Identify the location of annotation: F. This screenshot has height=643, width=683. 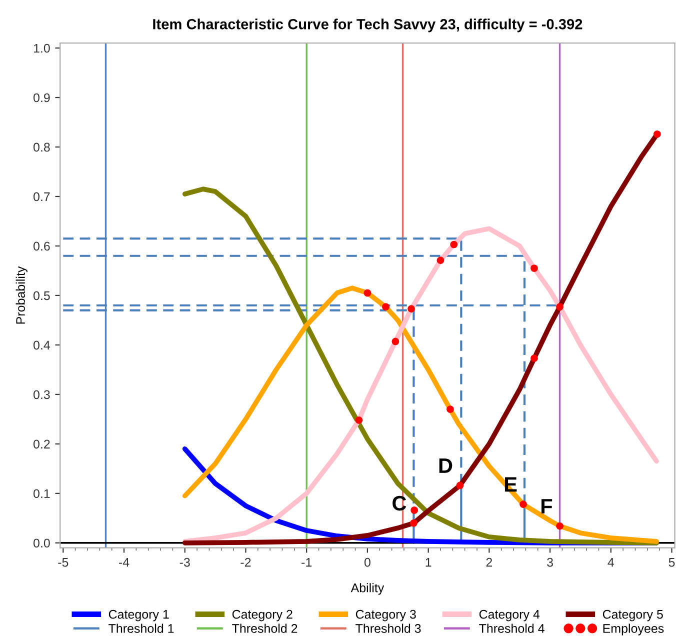
(547, 506).